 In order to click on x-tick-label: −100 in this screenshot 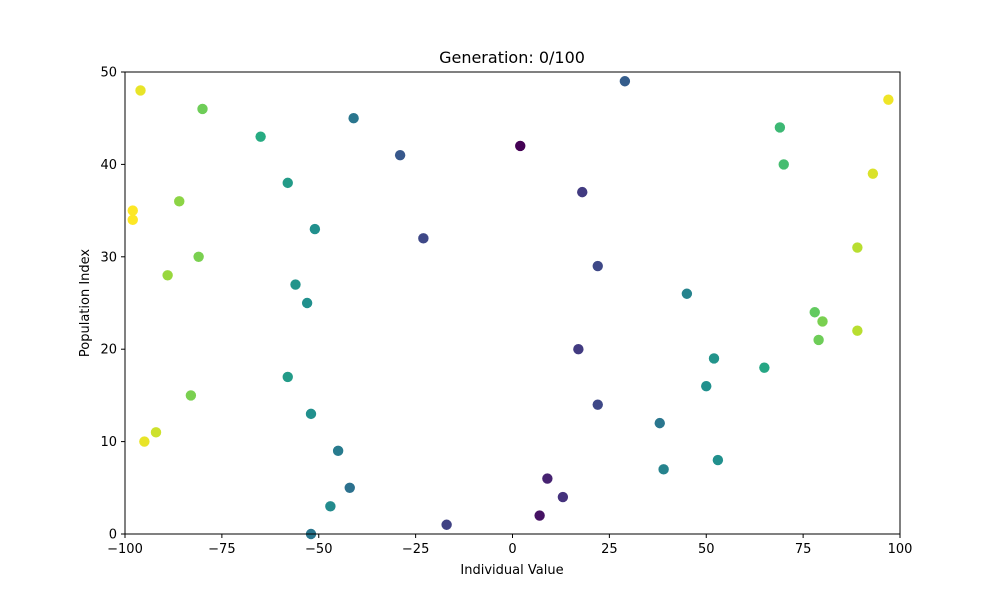, I will do `click(125, 549)`.